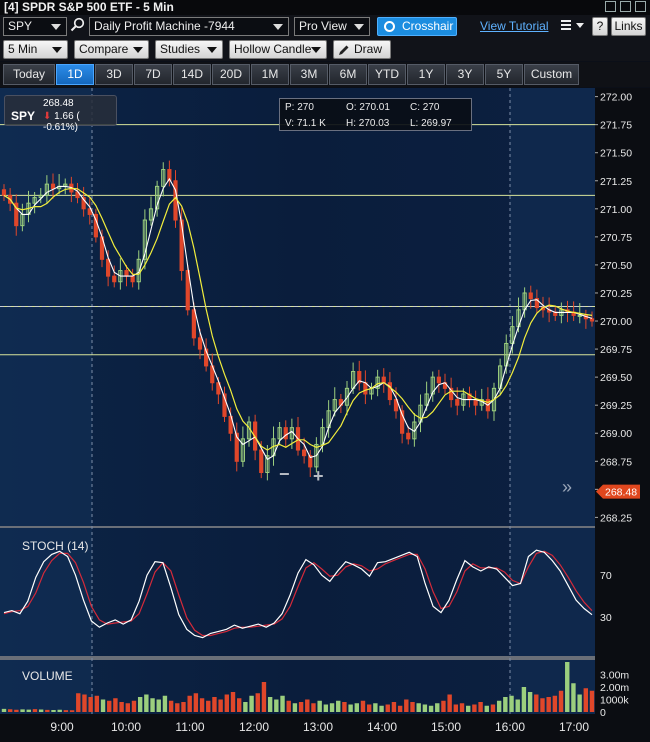 The image size is (650, 742). I want to click on period-button-3d: 3D, so click(114, 74).